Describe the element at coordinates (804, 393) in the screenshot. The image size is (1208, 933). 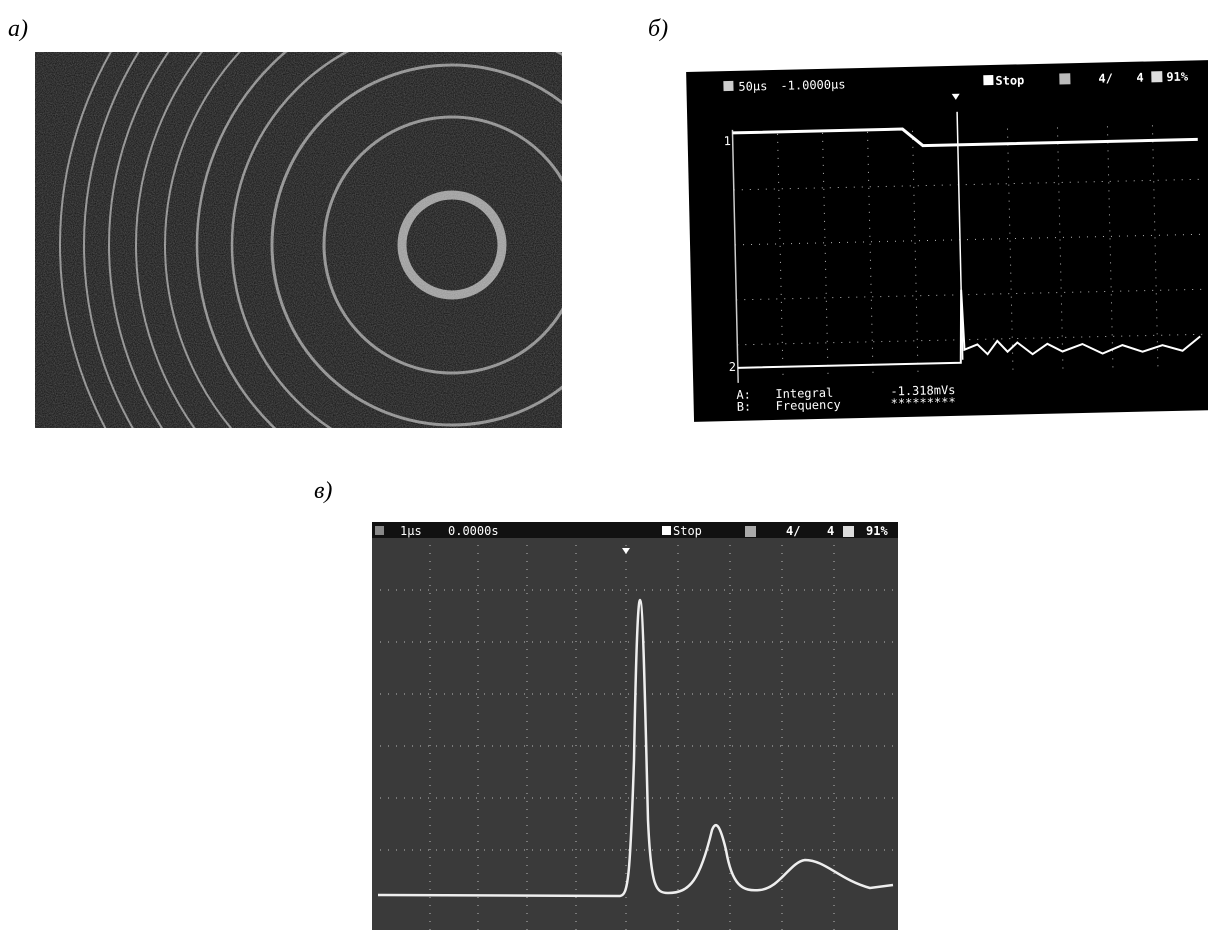
I see `measure-name: Integral` at that location.